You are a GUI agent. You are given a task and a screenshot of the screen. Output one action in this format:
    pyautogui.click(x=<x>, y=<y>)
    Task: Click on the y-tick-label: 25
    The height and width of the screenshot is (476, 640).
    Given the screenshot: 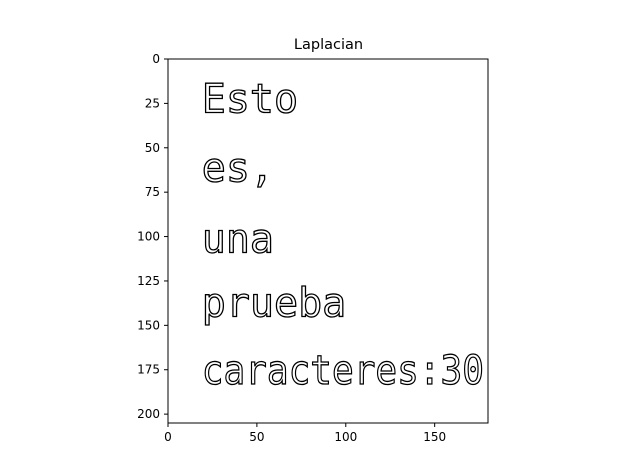 What is the action you would take?
    pyautogui.click(x=152, y=103)
    